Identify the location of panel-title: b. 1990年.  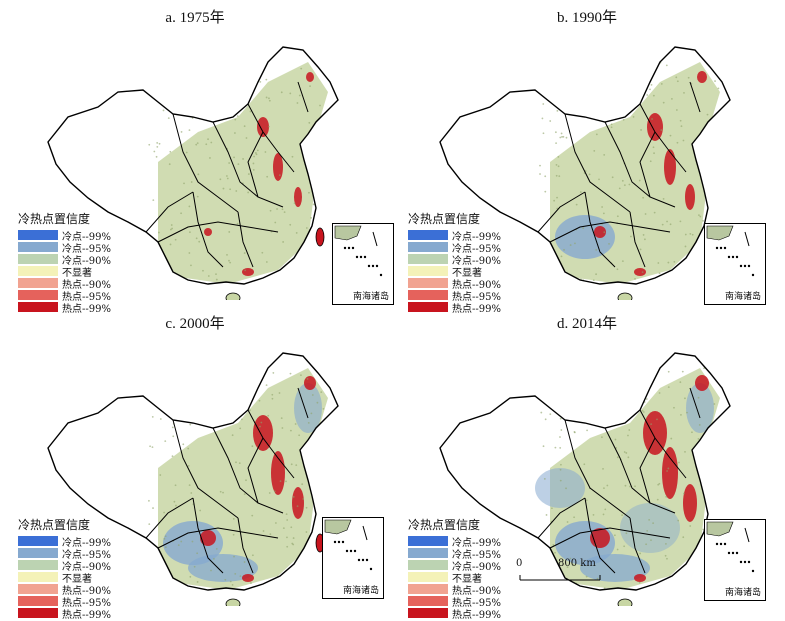
(586, 18).